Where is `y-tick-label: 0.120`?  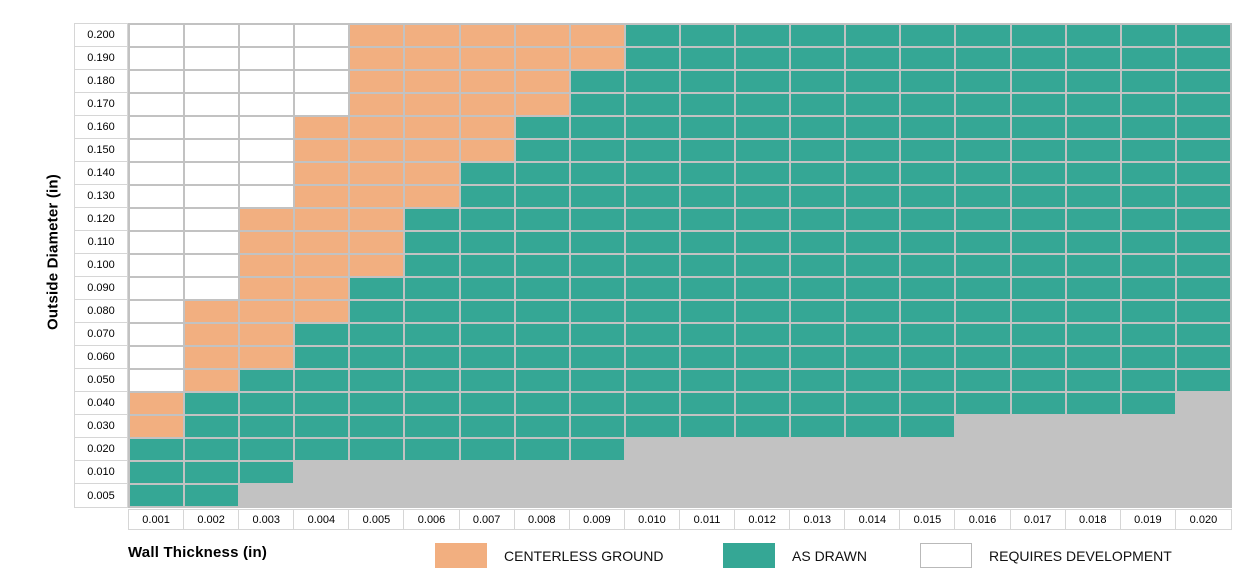 y-tick-label: 0.120 is located at coordinates (101, 219).